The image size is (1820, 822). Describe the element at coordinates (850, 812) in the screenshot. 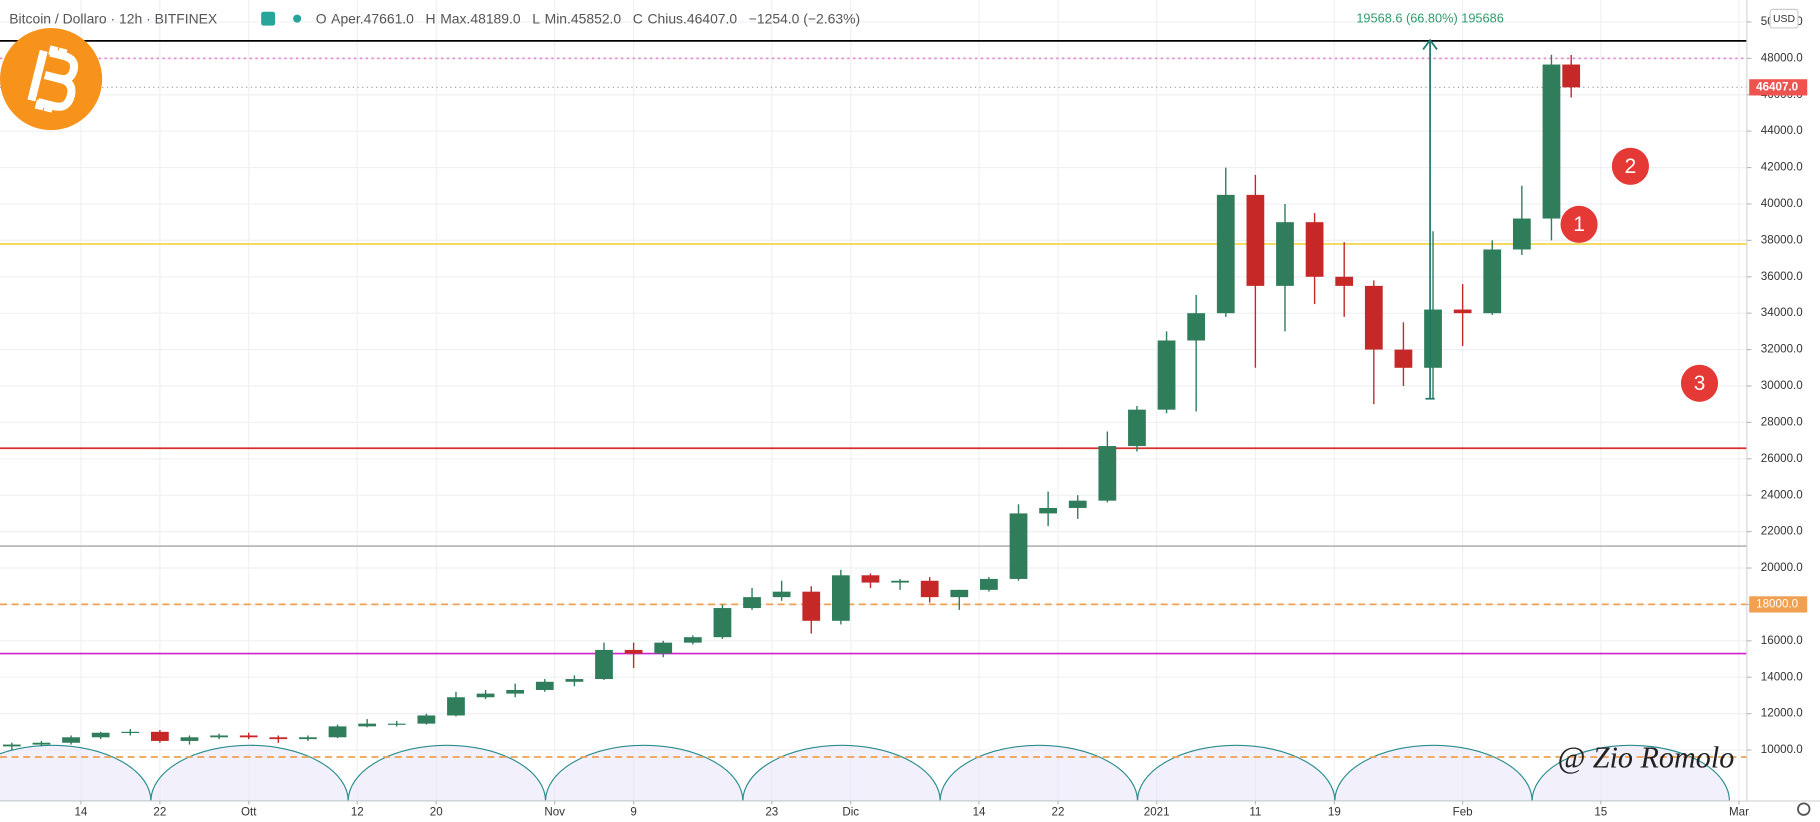

I see `x-tick-label: Dic` at that location.